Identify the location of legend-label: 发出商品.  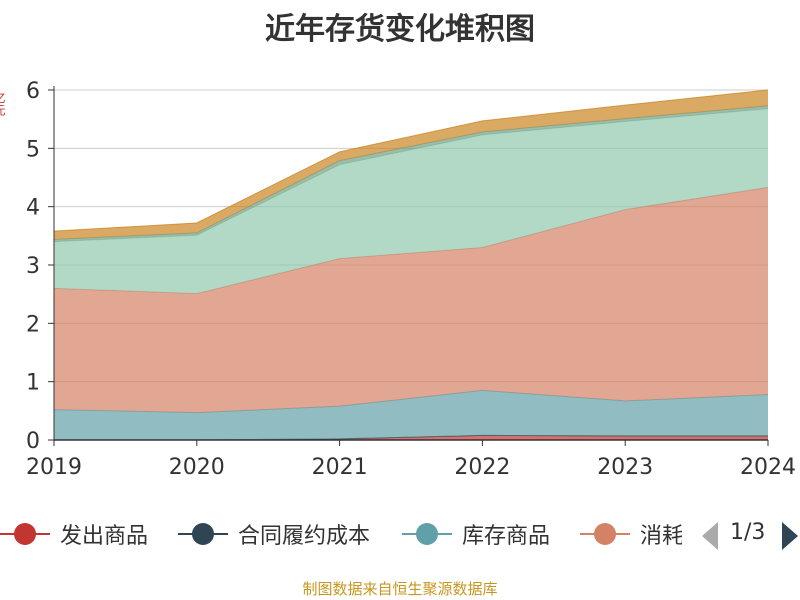
(104, 536).